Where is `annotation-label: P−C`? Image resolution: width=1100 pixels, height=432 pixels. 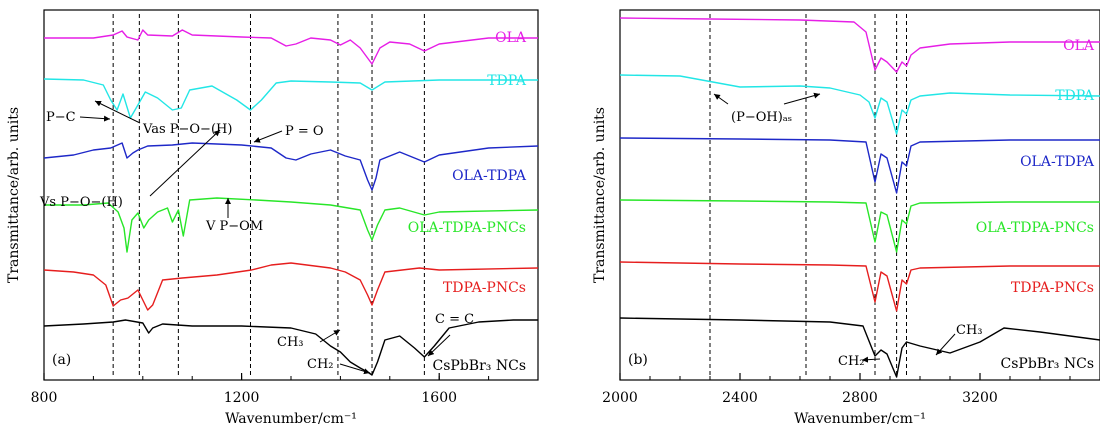
annotation-label: P−C is located at coordinates (61, 117).